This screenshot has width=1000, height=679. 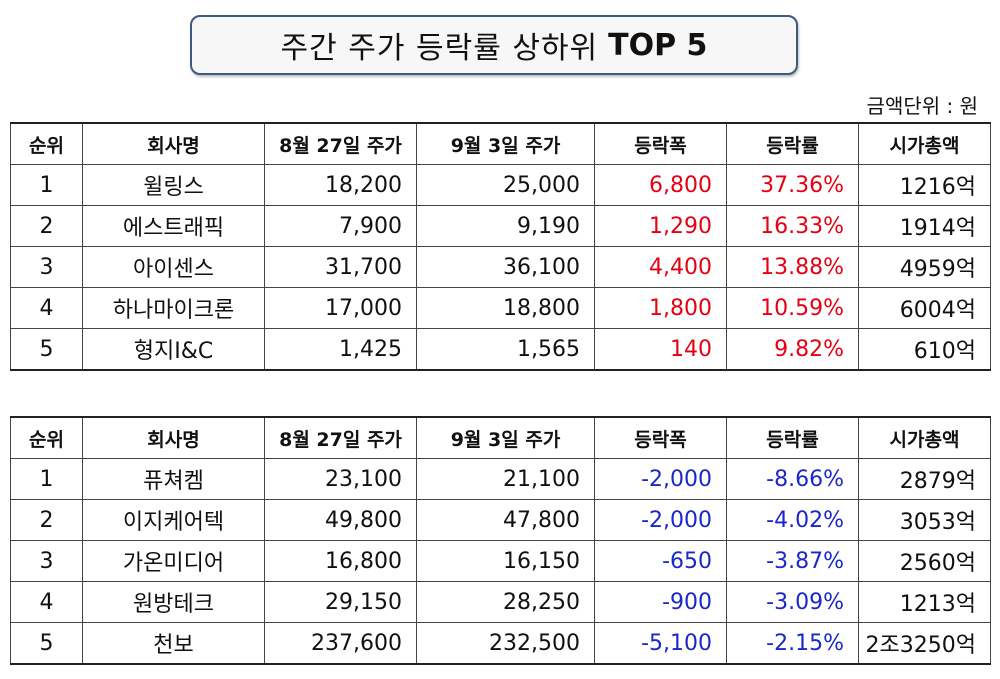 What do you see at coordinates (792, 479) in the screenshot?
I see `rate-cell: -8.66%` at bounding box center [792, 479].